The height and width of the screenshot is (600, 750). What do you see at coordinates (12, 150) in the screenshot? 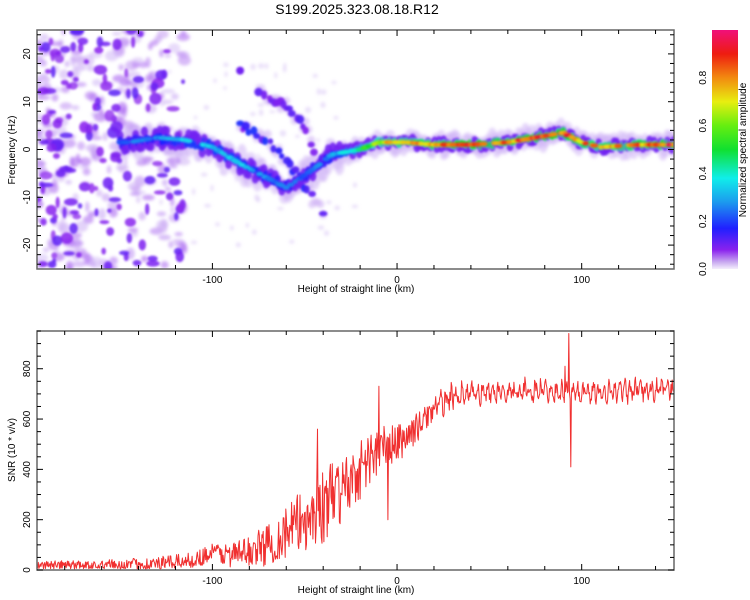
I see `spectrogram-ylabel: Frequency (Hz)` at bounding box center [12, 150].